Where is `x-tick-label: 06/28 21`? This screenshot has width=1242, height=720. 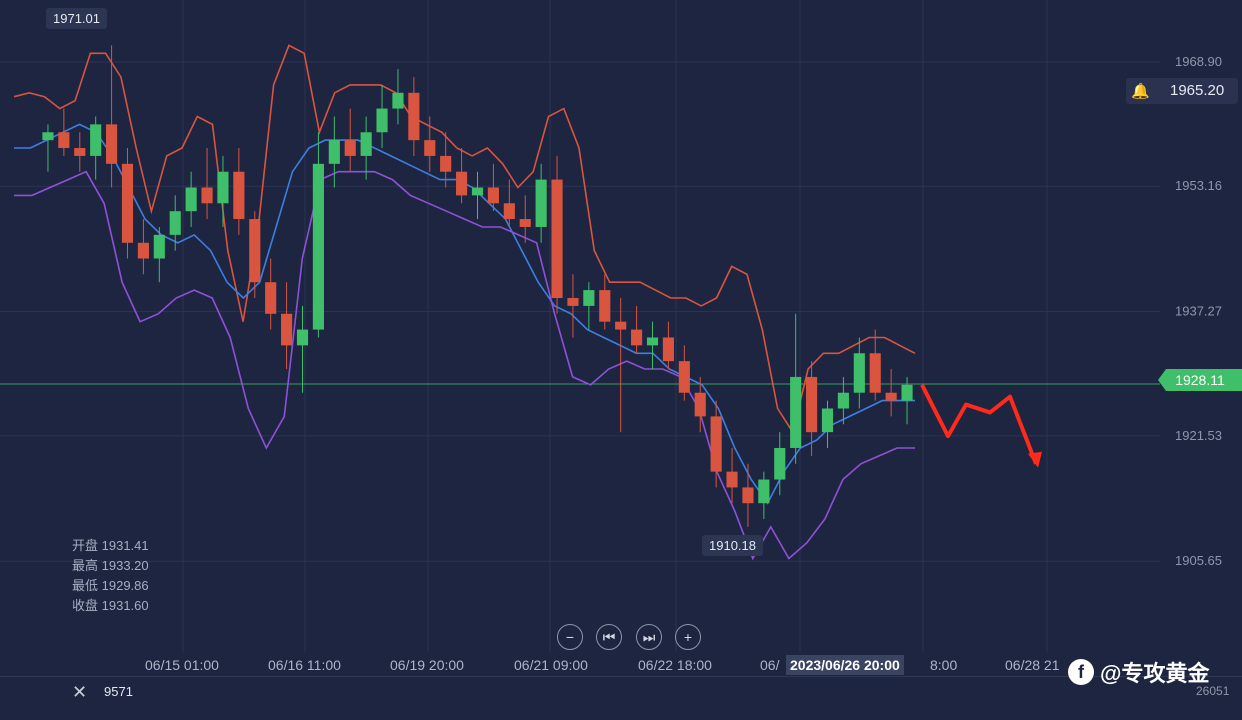 x-tick-label: 06/28 21 is located at coordinates (1032, 665).